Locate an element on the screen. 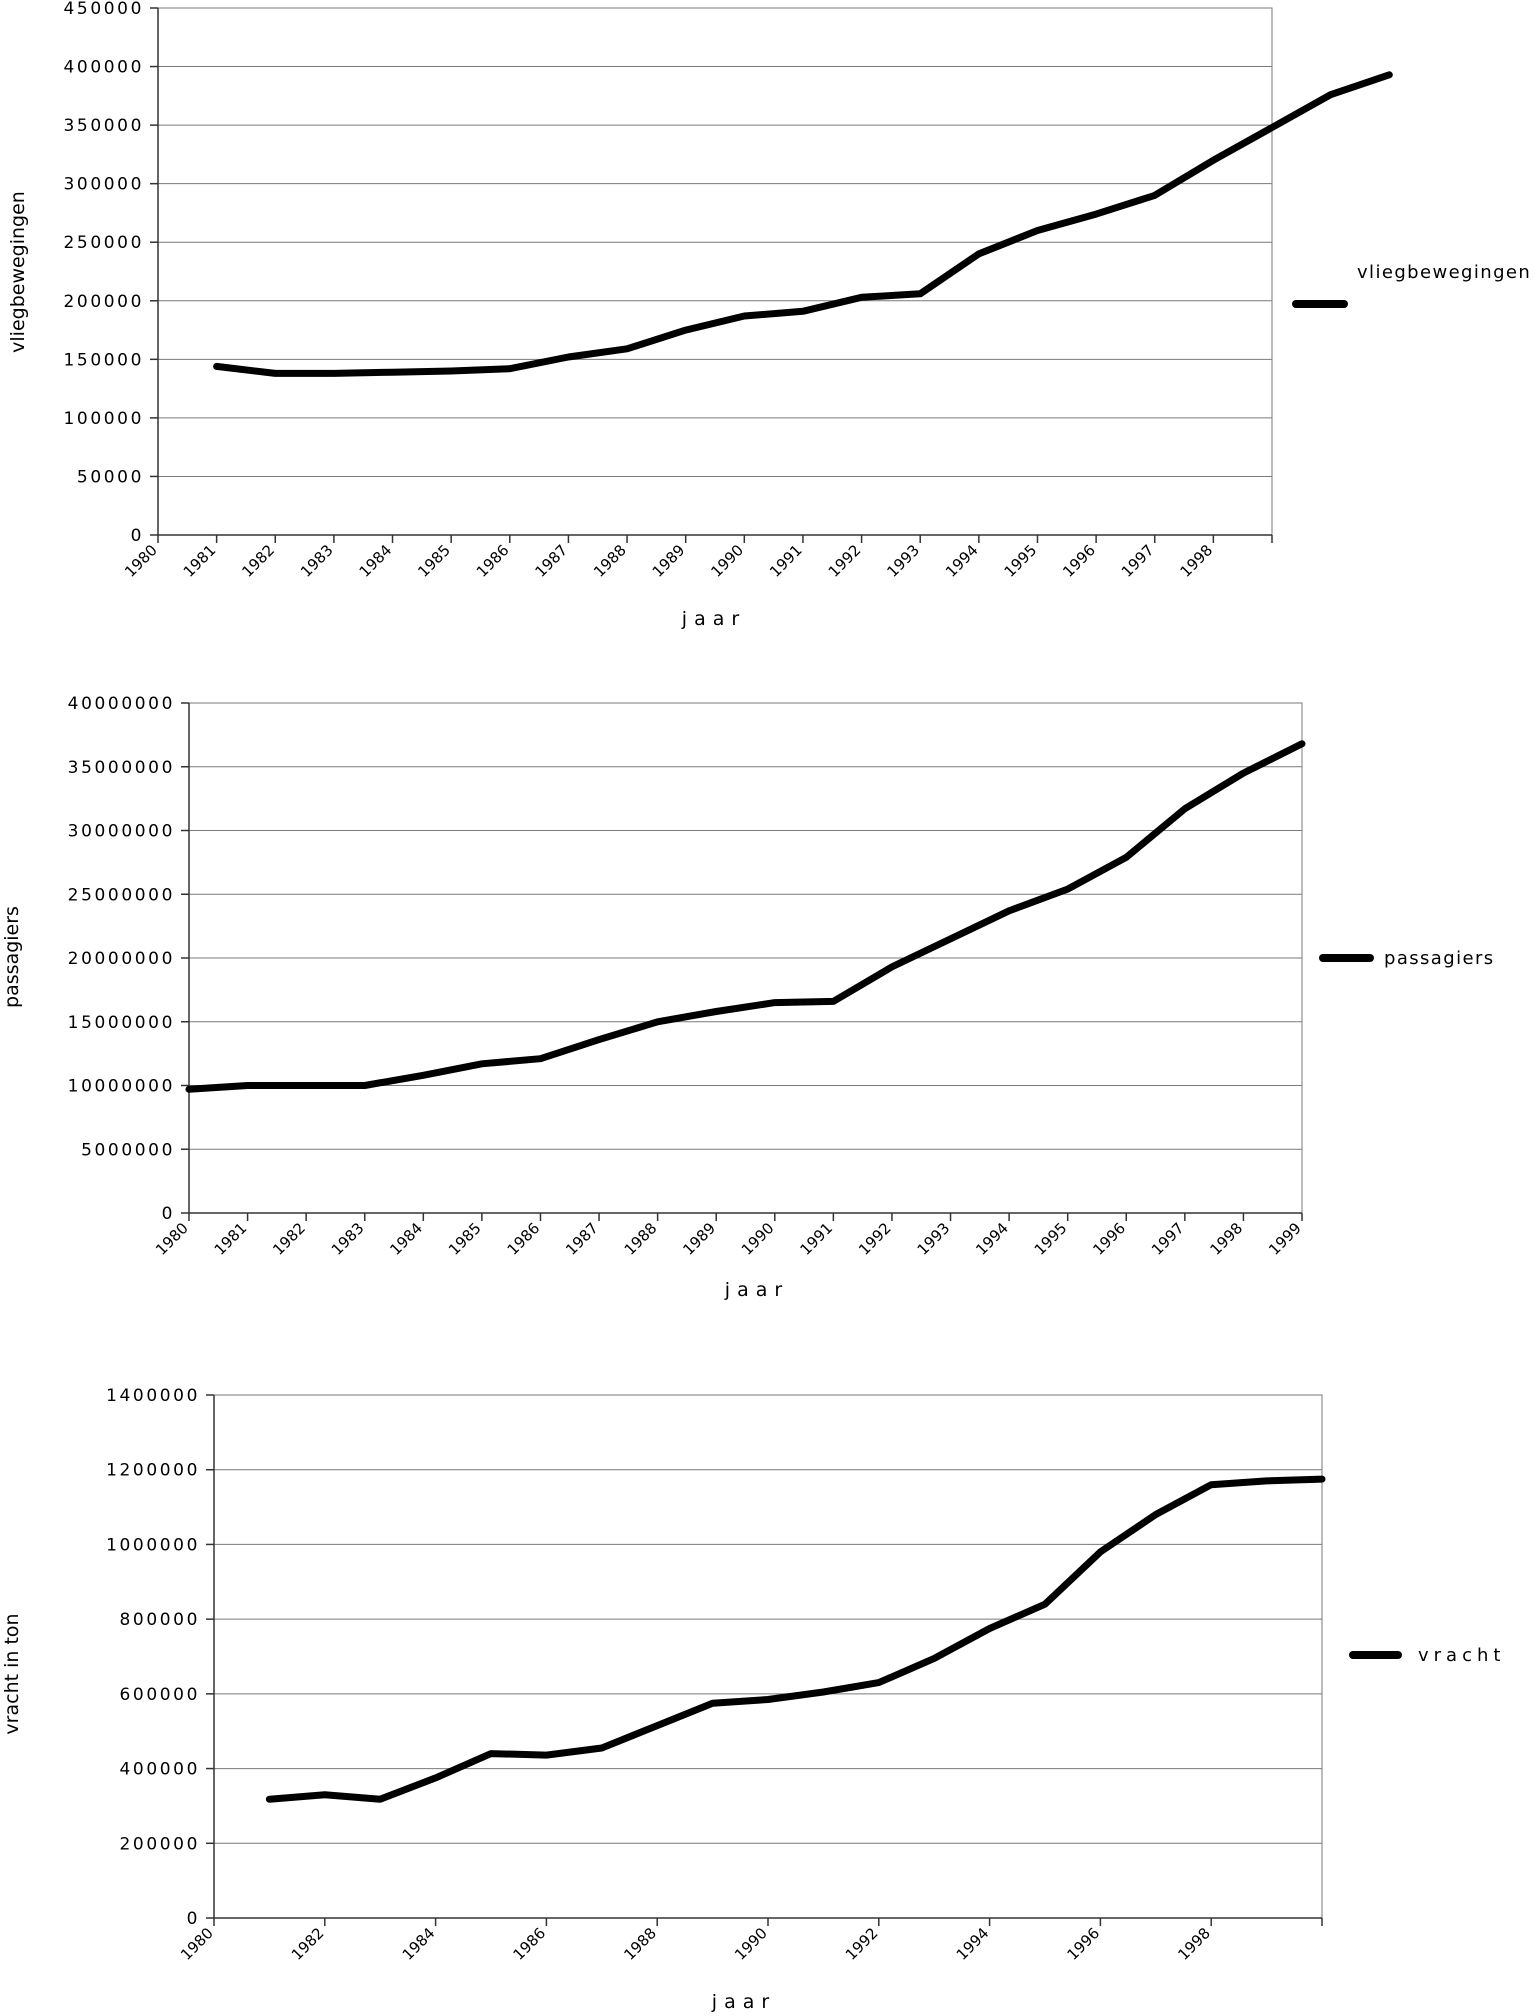 This screenshot has width=1537, height=2016. x-tick-label: 1981 is located at coordinates (200, 561).